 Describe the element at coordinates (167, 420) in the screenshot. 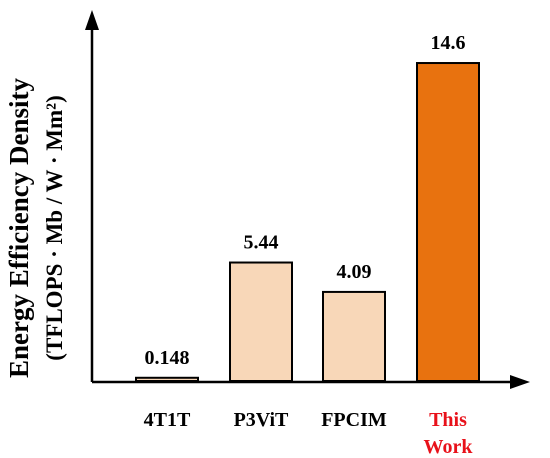

I see `category-label-4t1t: 4T1T` at that location.